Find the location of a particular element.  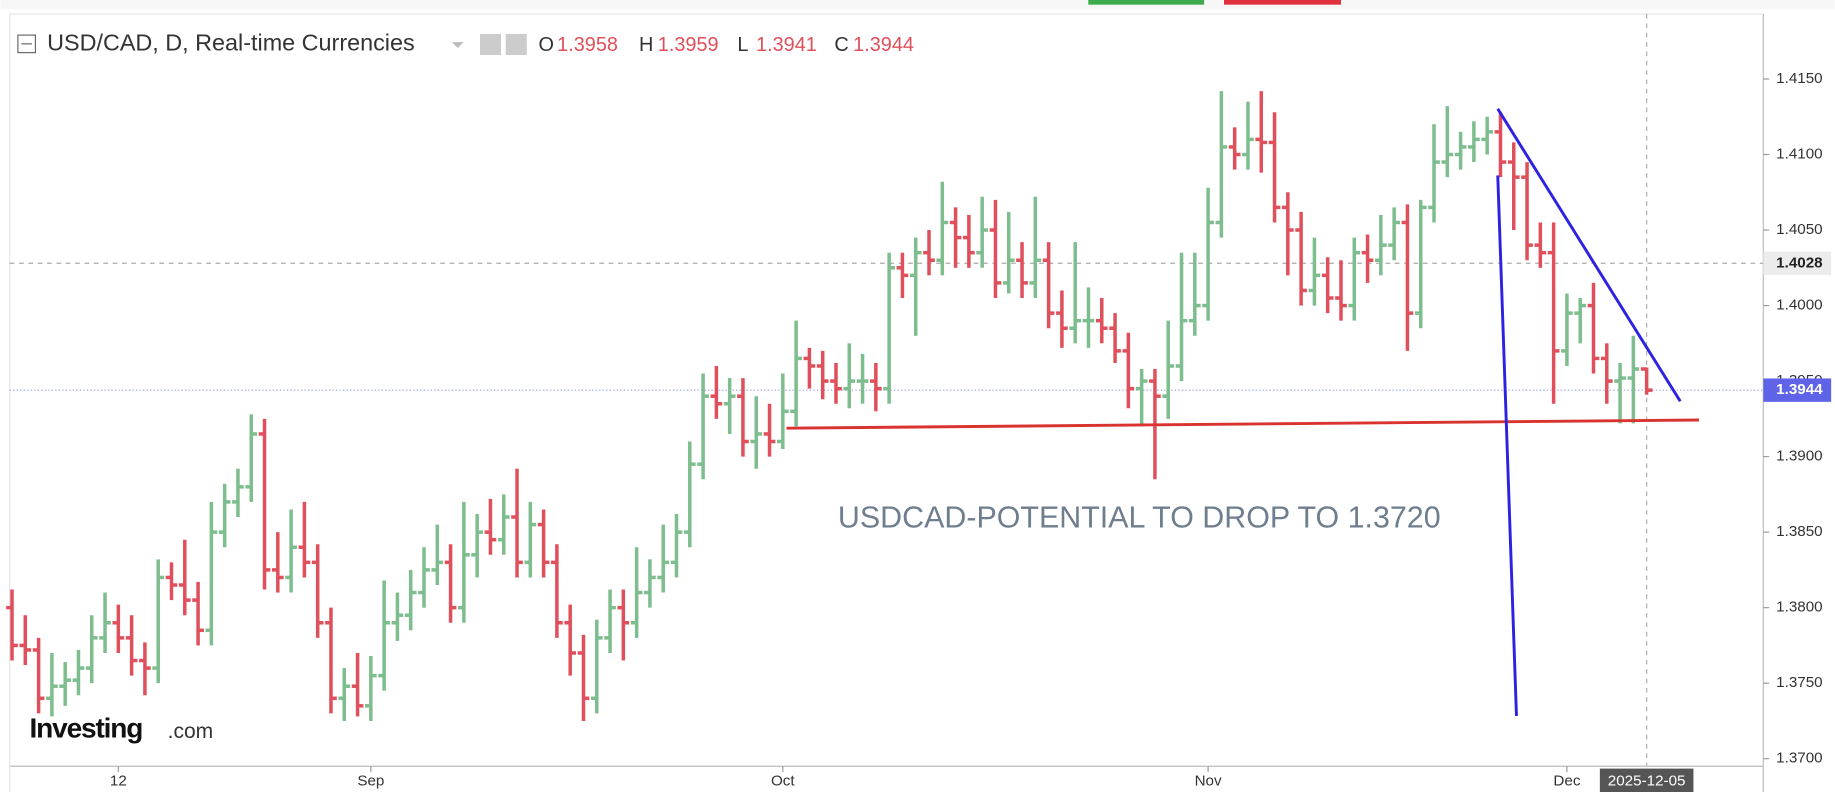

crosshair-price-label: 1.4028 is located at coordinates (1799, 262).